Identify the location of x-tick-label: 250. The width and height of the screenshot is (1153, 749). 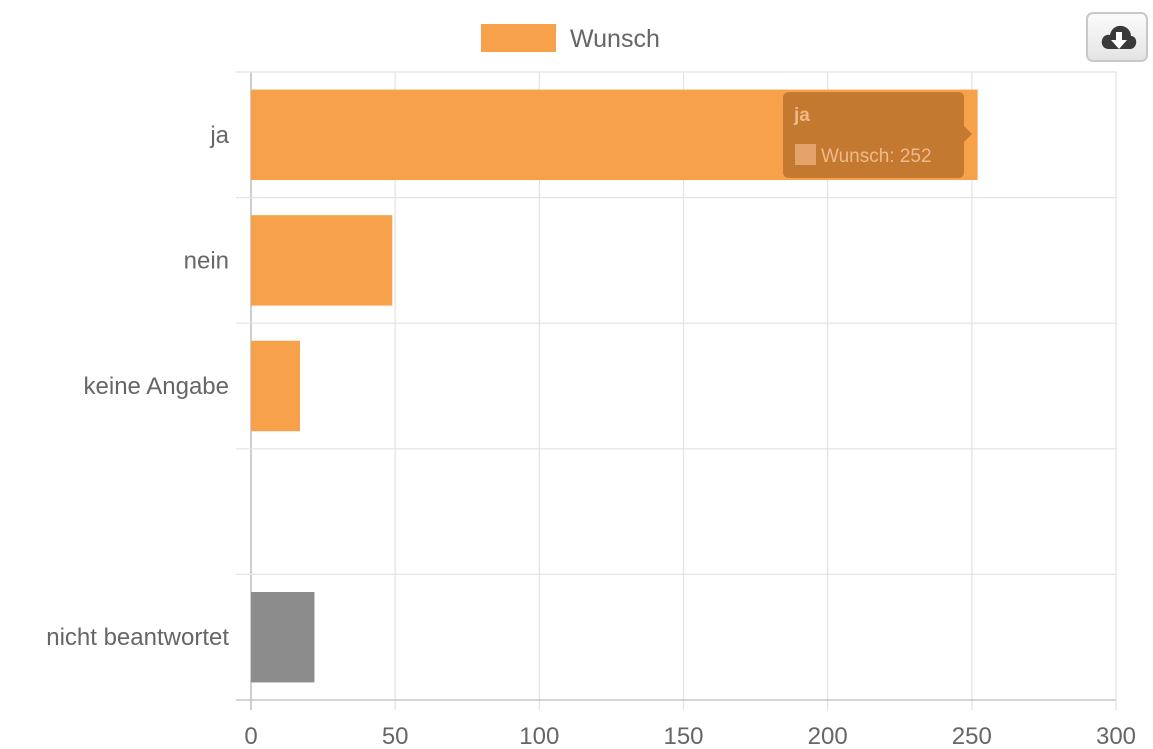
(972, 736).